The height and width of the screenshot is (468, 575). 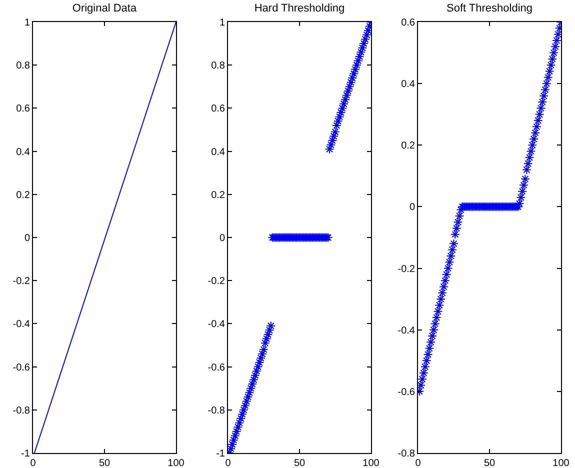 What do you see at coordinates (489, 8) in the screenshot?
I see `chart-title: Soft Thresholding` at bounding box center [489, 8].